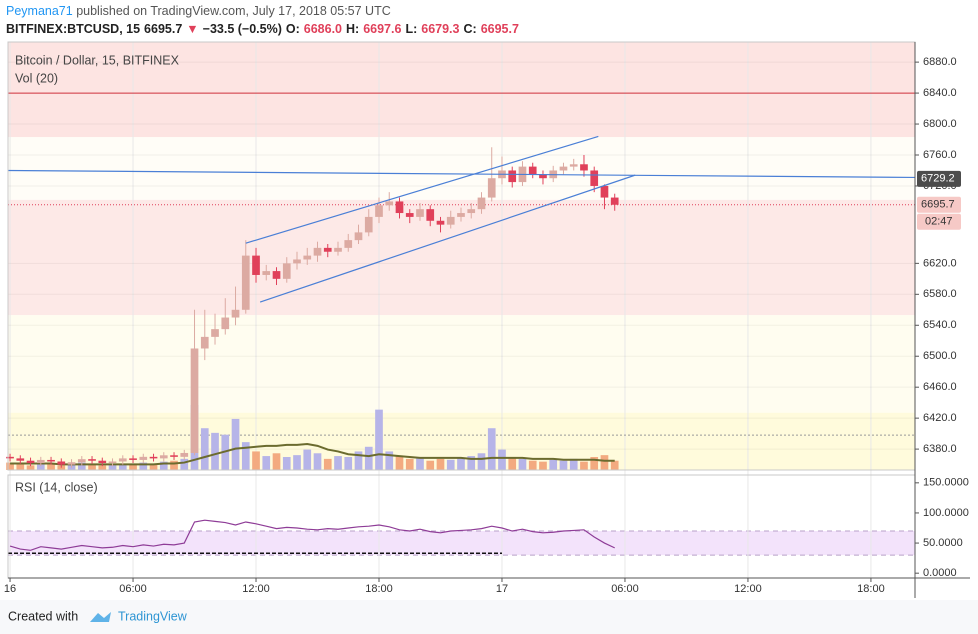 Image resolution: width=978 pixels, height=634 pixels. Describe the element at coordinates (36, 78) in the screenshot. I see `volume-title: Vol (20)` at that location.